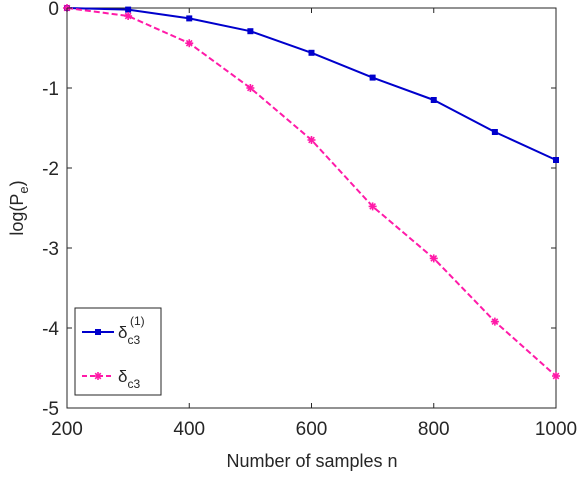 This screenshot has height=500, width=580. I want to click on legend-label-series-1-sup: (1), so click(137, 321).